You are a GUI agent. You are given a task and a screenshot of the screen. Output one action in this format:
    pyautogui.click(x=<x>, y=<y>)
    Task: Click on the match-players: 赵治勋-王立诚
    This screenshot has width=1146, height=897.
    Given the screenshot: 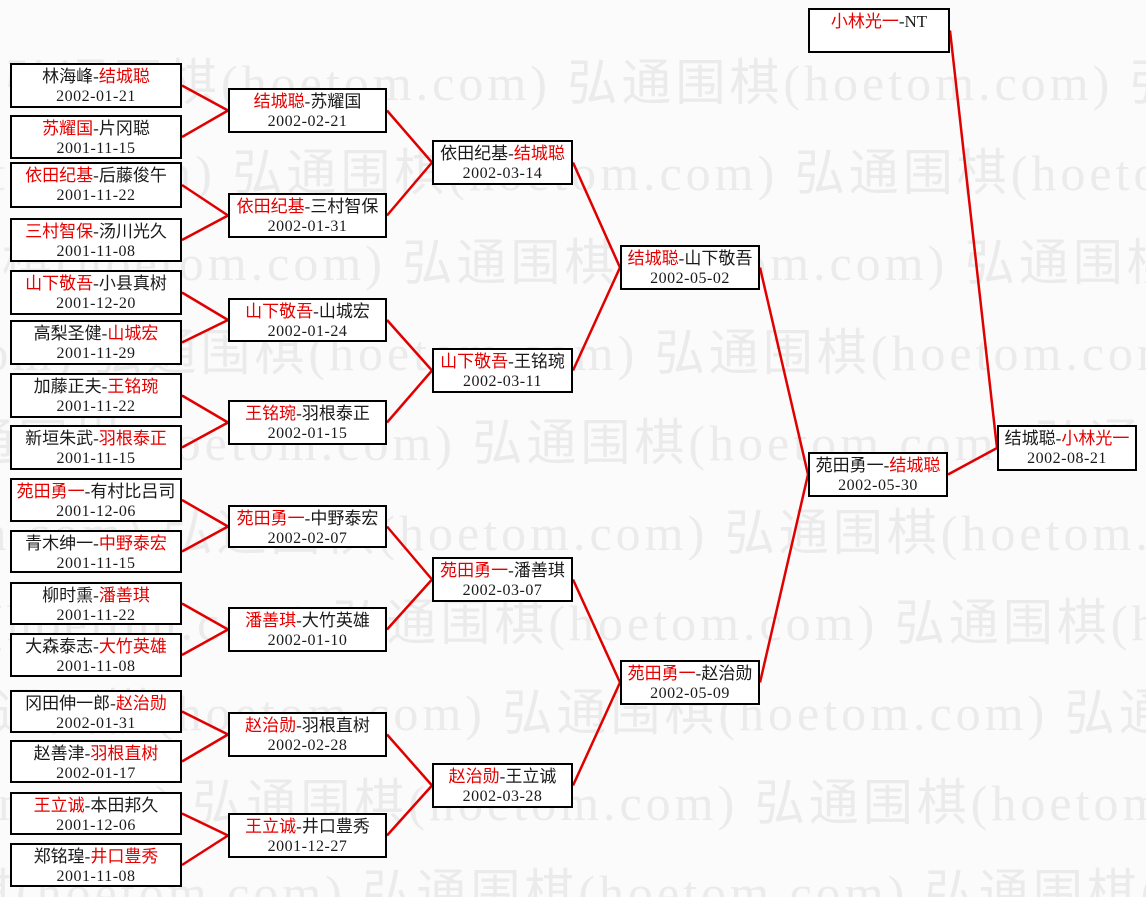 What is the action you would take?
    pyautogui.click(x=502, y=776)
    